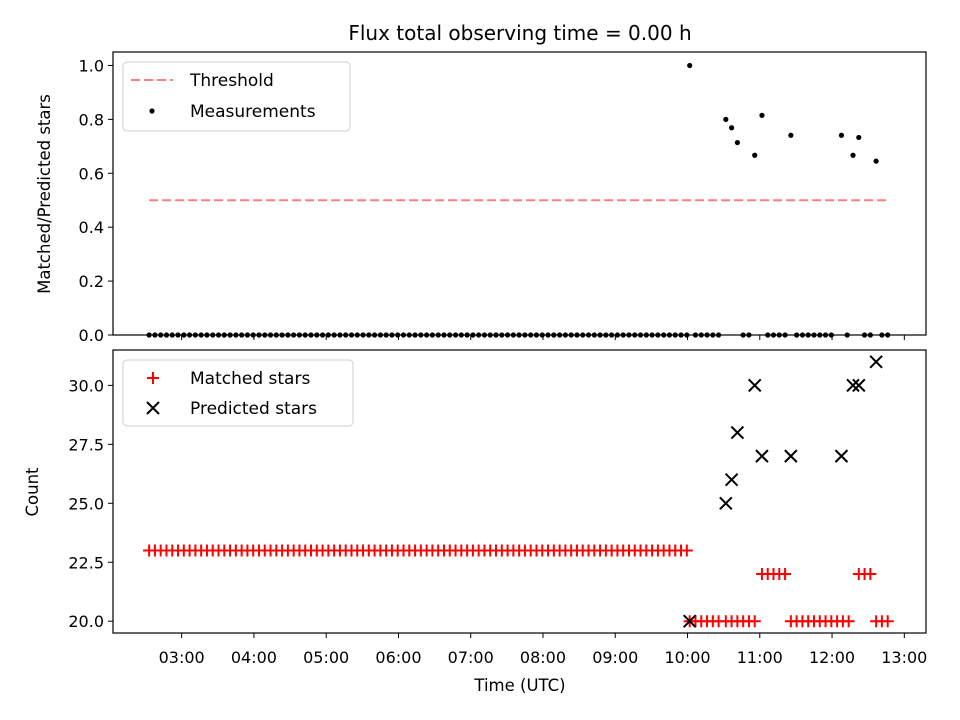 Image resolution: width=960 pixels, height=720 pixels. What do you see at coordinates (760, 657) in the screenshot?
I see `x-tick-label: 11:00` at bounding box center [760, 657].